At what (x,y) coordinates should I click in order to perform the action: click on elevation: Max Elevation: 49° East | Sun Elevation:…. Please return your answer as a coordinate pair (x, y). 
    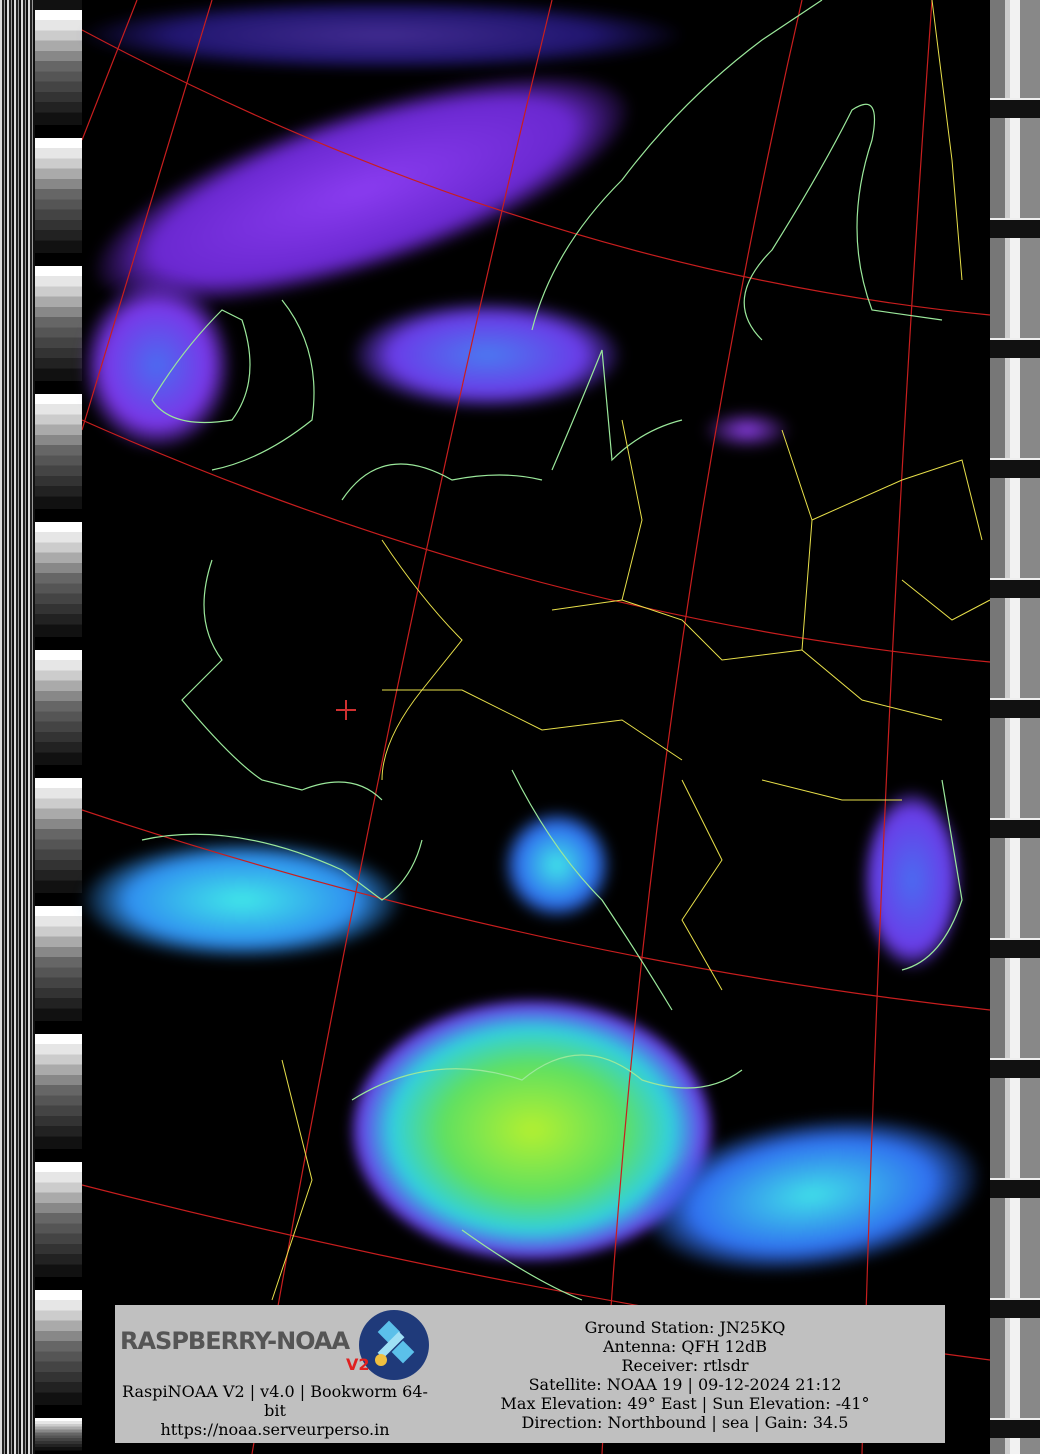
    Looking at the image, I should click on (685, 1403).